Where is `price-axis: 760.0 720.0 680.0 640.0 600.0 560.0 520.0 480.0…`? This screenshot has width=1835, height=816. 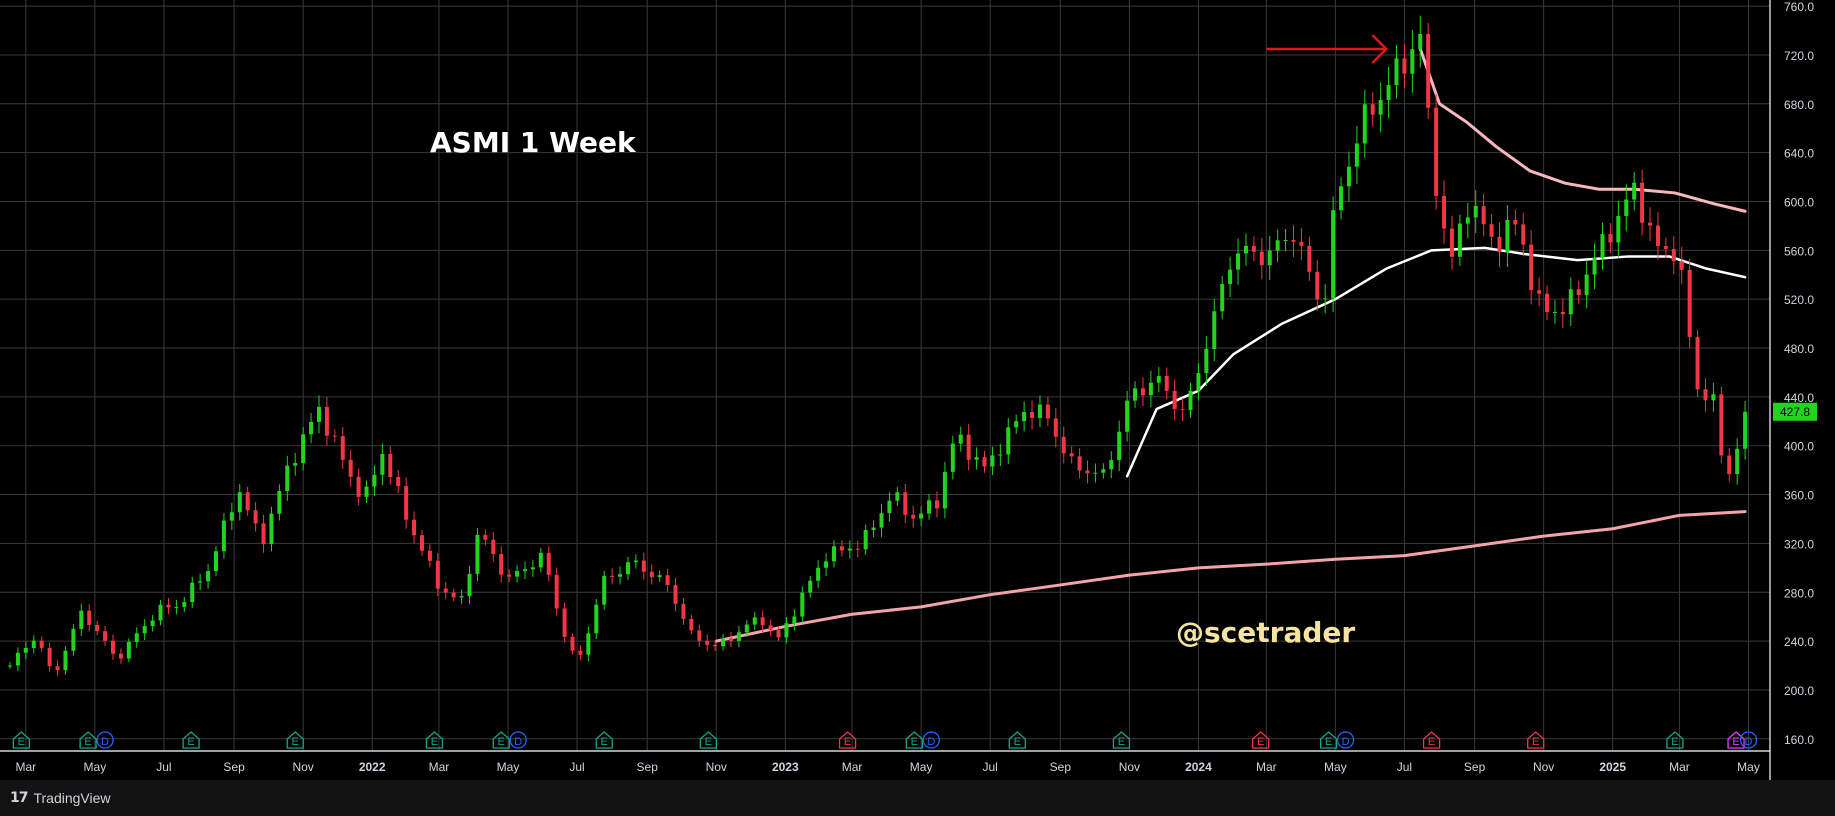 price-axis: 760.0 720.0 680.0 640.0 600.0 560.0 520.0 480.0… is located at coordinates (1795, 373).